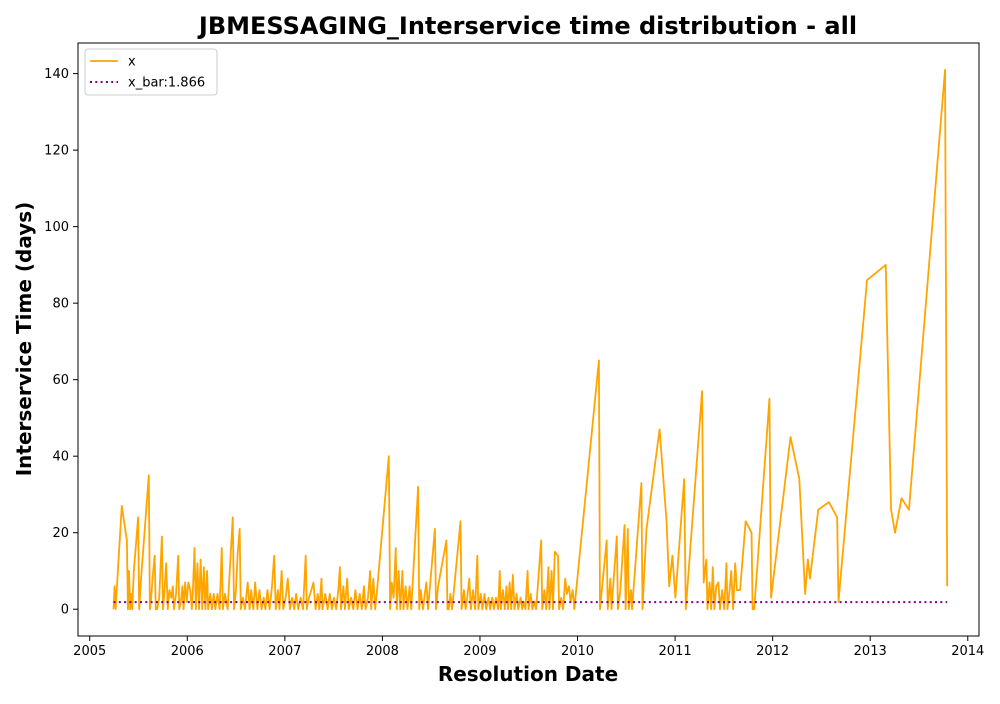 Image resolution: width=1000 pixels, height=704 pixels. What do you see at coordinates (382, 651) in the screenshot?
I see `x-tick-label: 2008` at bounding box center [382, 651].